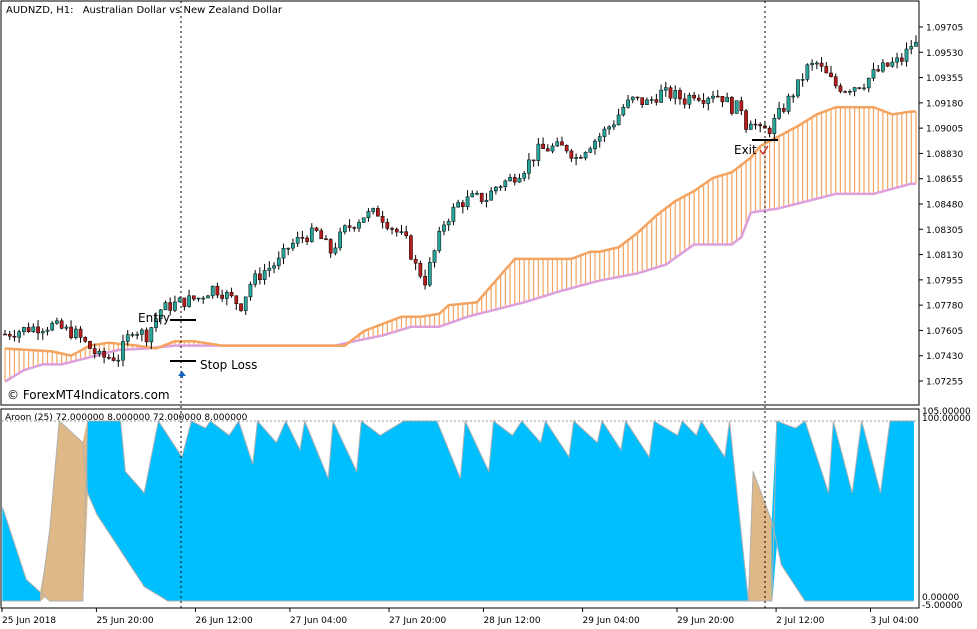  Describe the element at coordinates (944, 155) in the screenshot. I see `price-tick-label: 1.08830` at that location.